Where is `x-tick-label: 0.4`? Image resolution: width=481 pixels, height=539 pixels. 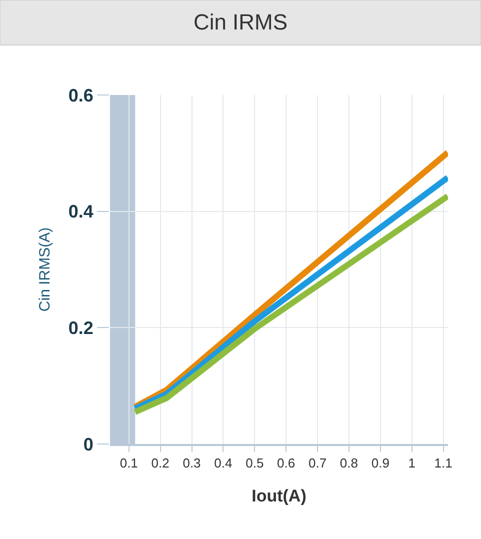 x-tick-label: 0.4 is located at coordinates (223, 463).